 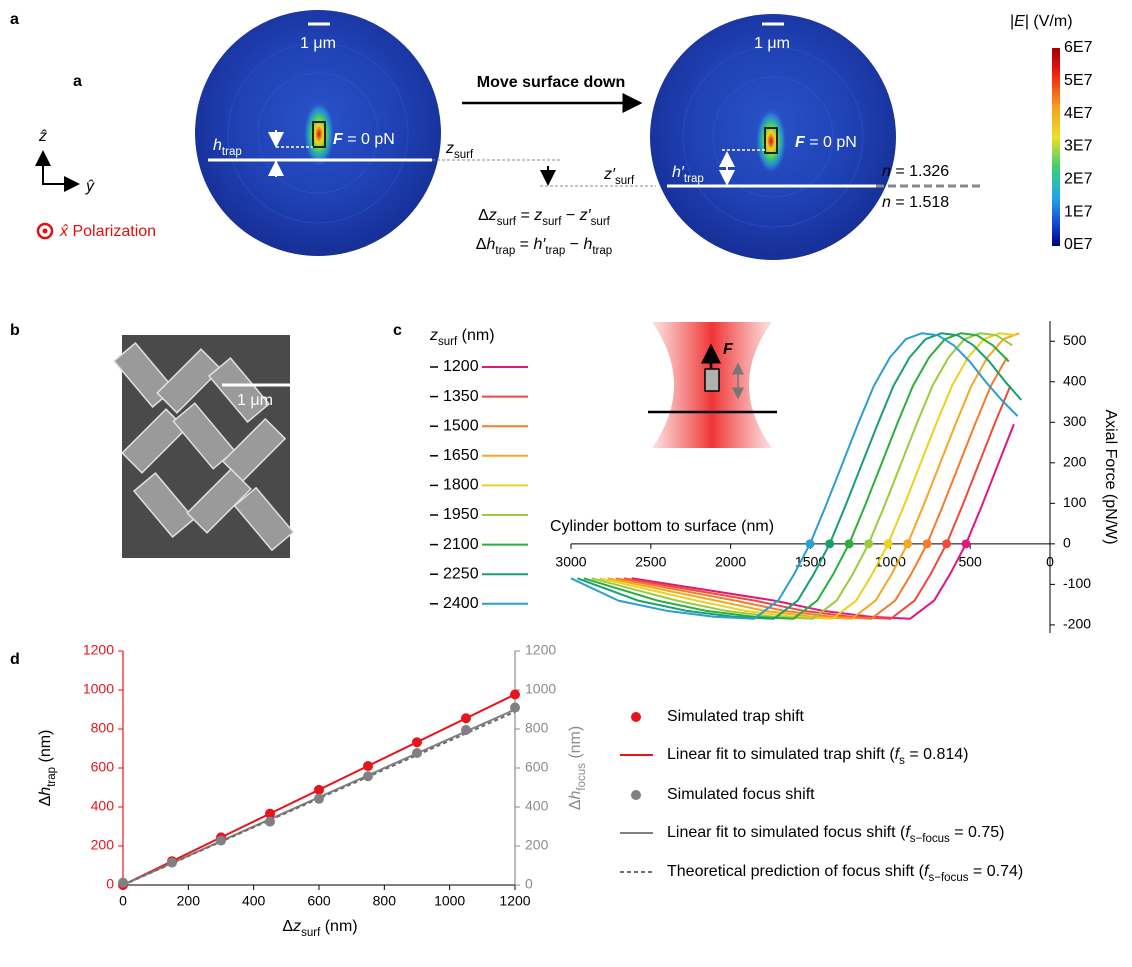 What do you see at coordinates (970, 562) in the screenshot?
I see `x-tick-label: 500` at bounding box center [970, 562].